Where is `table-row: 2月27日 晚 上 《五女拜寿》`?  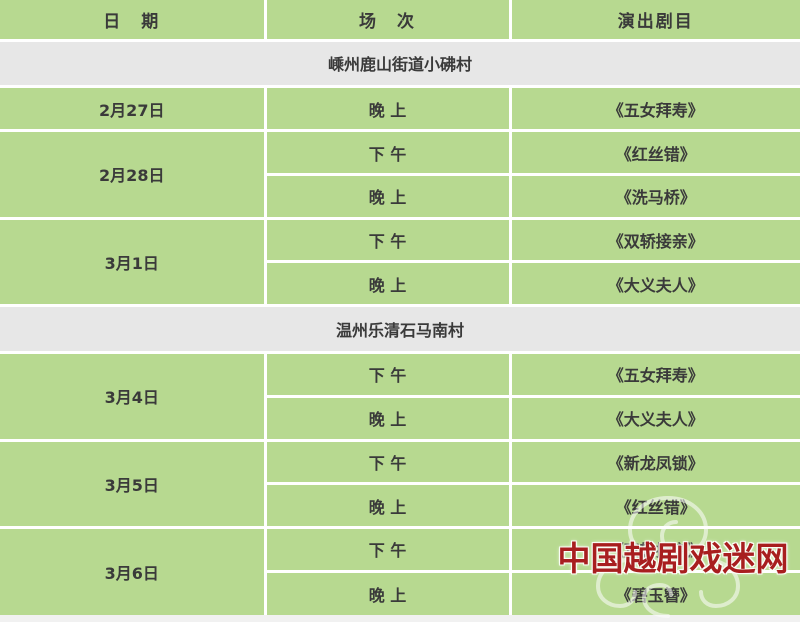
table-row: 2月27日 晚 上 《五女拜寿》 is located at coordinates (400, 109).